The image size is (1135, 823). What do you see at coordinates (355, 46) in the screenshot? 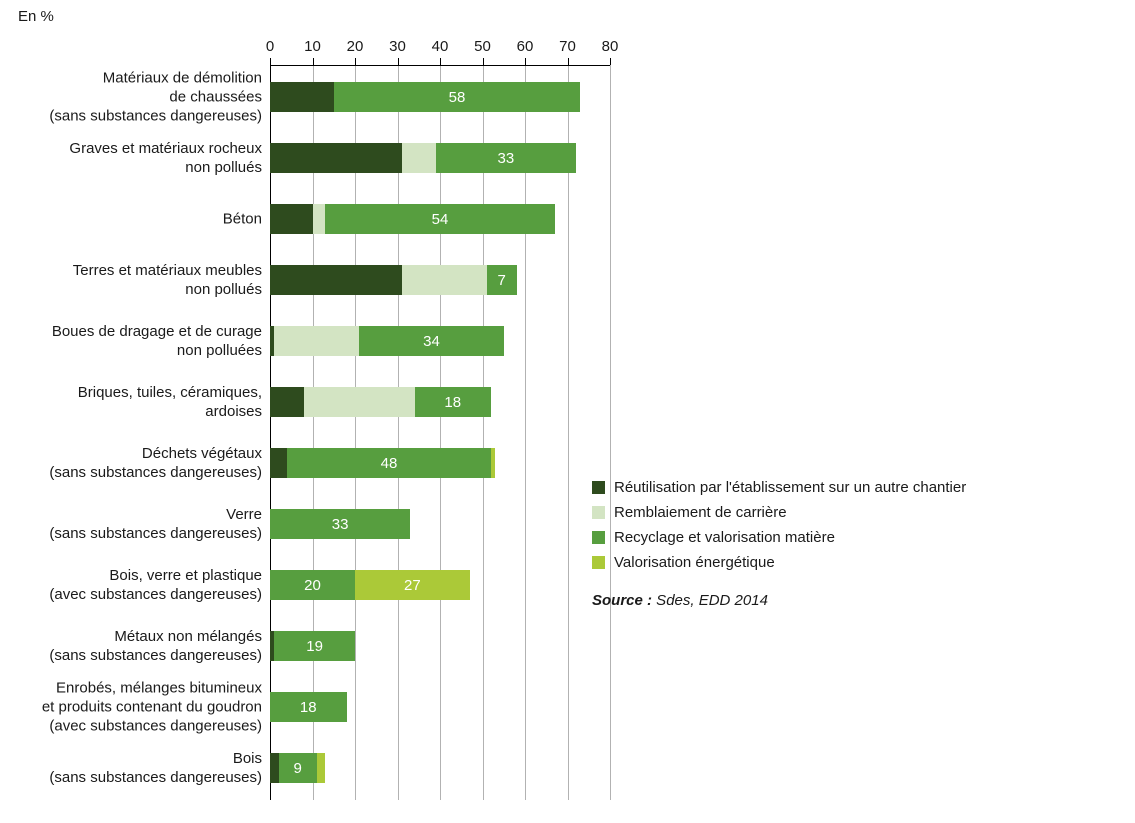
I see `x-tick-label: 20` at bounding box center [355, 46].